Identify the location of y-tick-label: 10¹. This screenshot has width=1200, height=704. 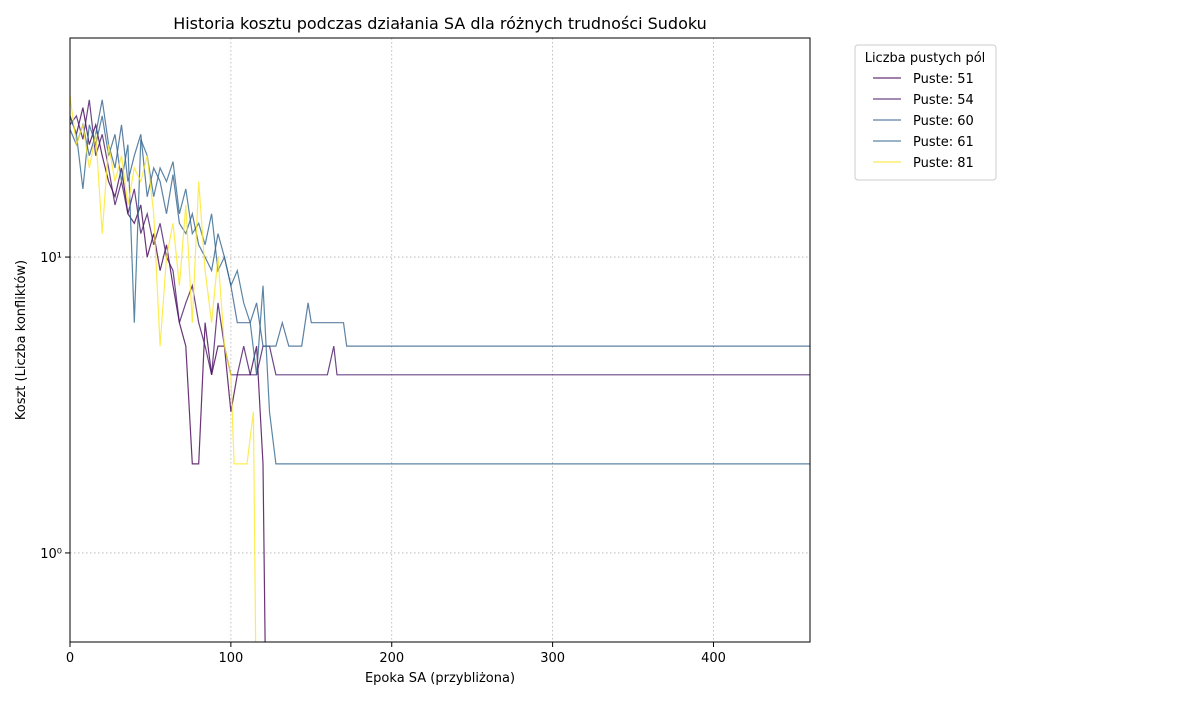
(51, 258).